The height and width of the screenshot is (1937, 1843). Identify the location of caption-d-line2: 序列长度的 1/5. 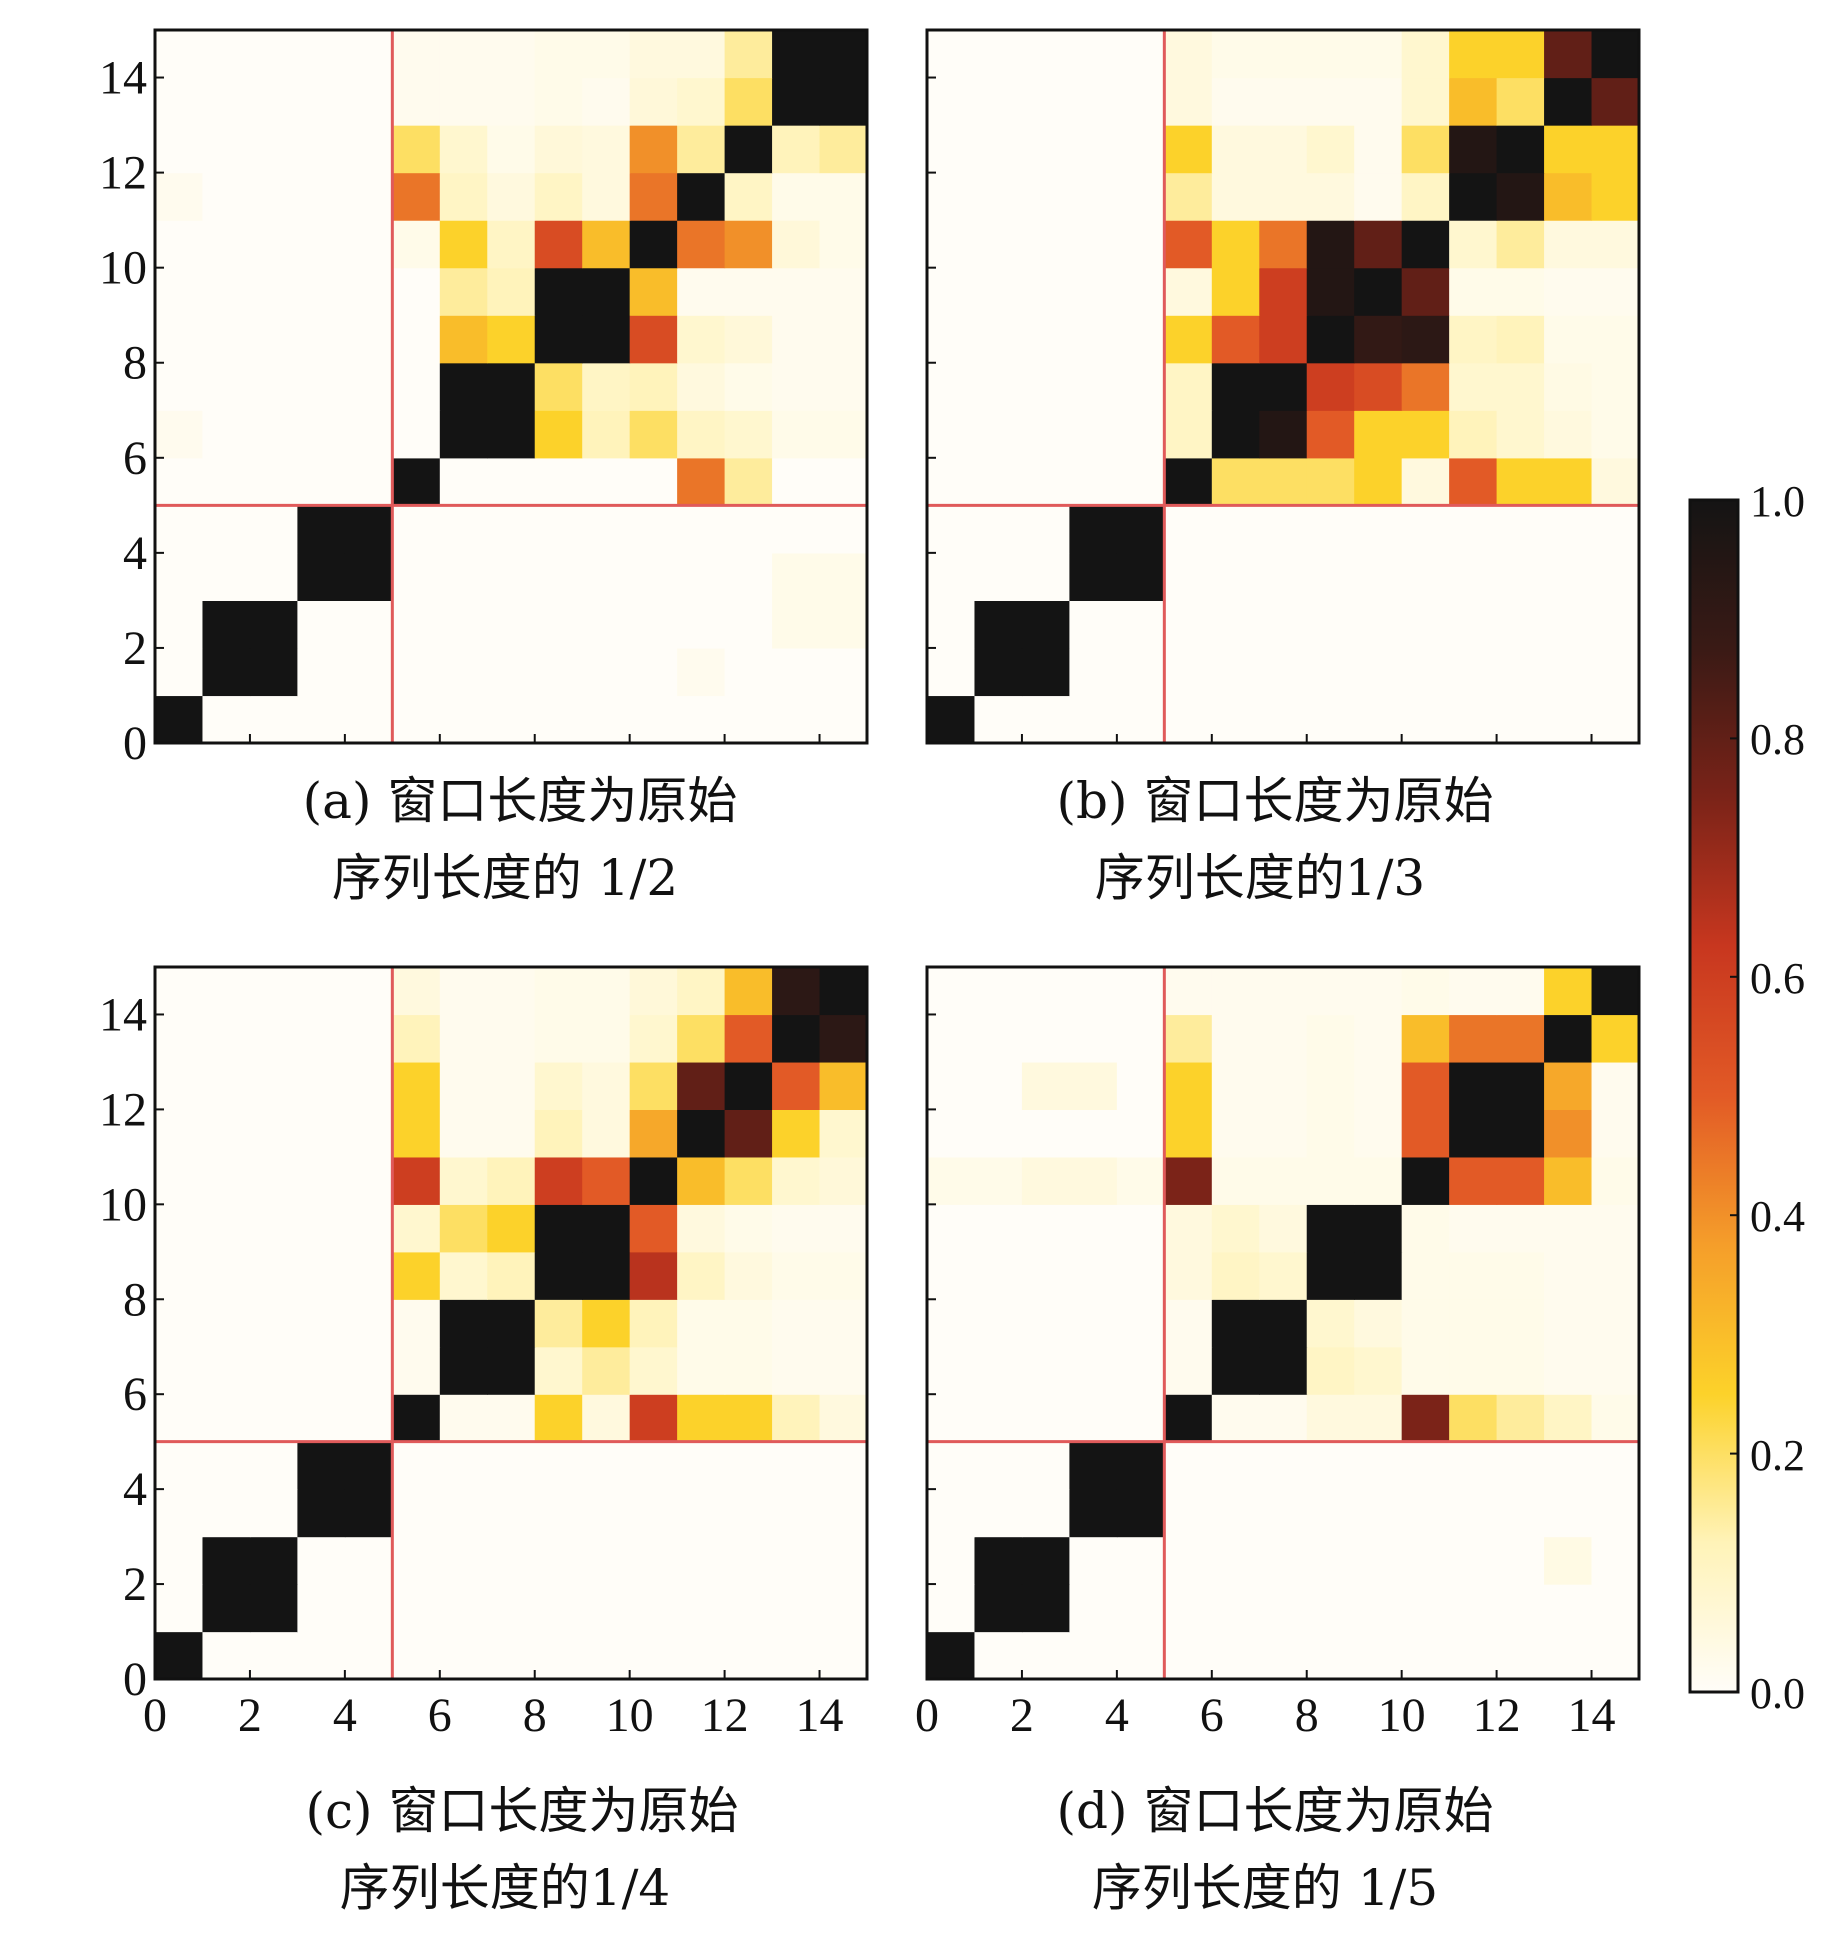
(1265, 1888).